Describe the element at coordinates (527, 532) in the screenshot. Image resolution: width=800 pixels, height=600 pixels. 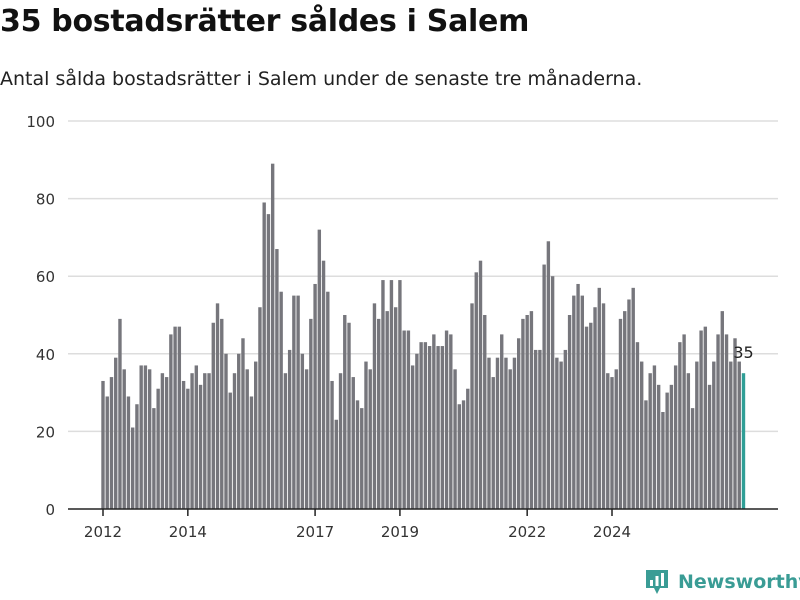
I see `x-tick-label: 2022` at that location.